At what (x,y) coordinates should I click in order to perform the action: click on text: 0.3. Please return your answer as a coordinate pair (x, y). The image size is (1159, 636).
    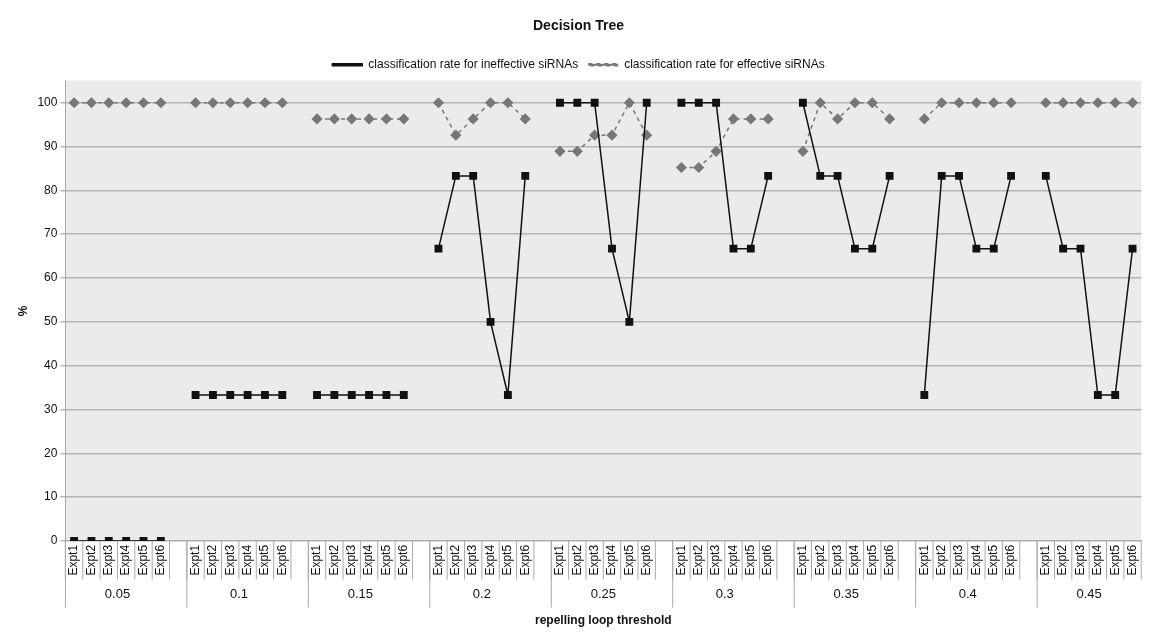
    Looking at the image, I should click on (724, 594).